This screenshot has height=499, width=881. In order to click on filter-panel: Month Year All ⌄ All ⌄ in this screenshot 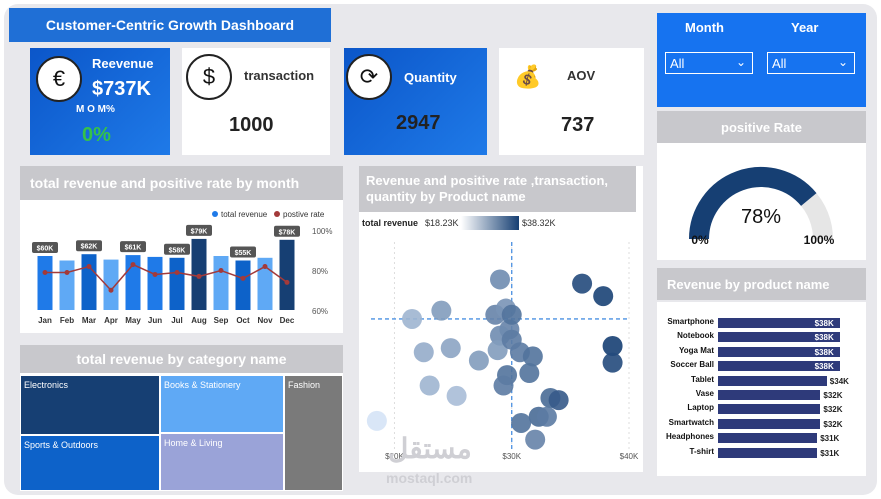, I will do `click(761, 60)`.